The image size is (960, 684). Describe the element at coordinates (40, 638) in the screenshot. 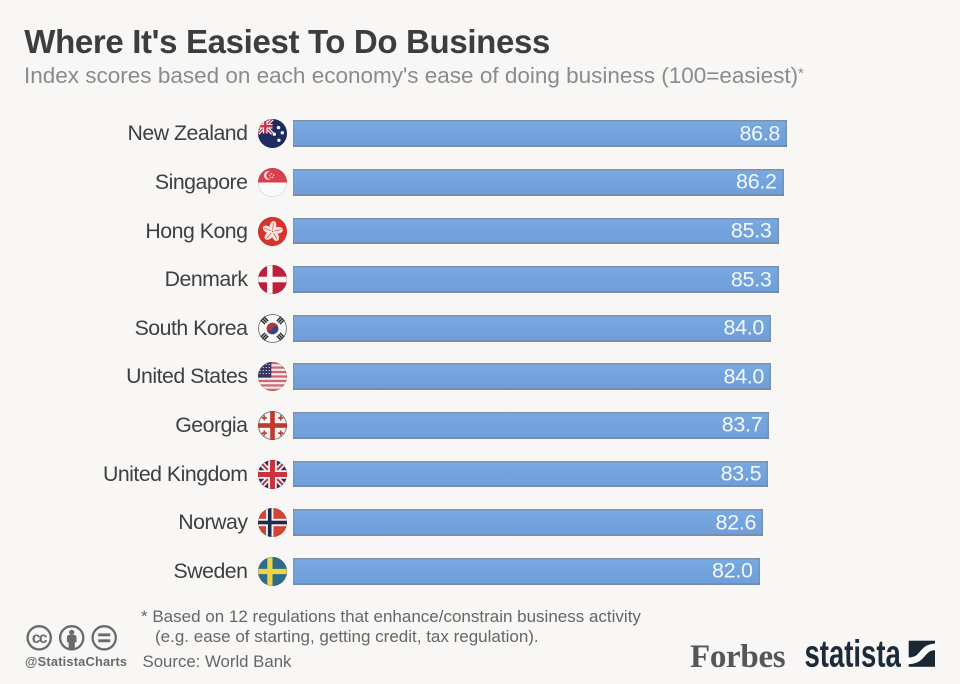

I see `svg-text: cc` at that location.